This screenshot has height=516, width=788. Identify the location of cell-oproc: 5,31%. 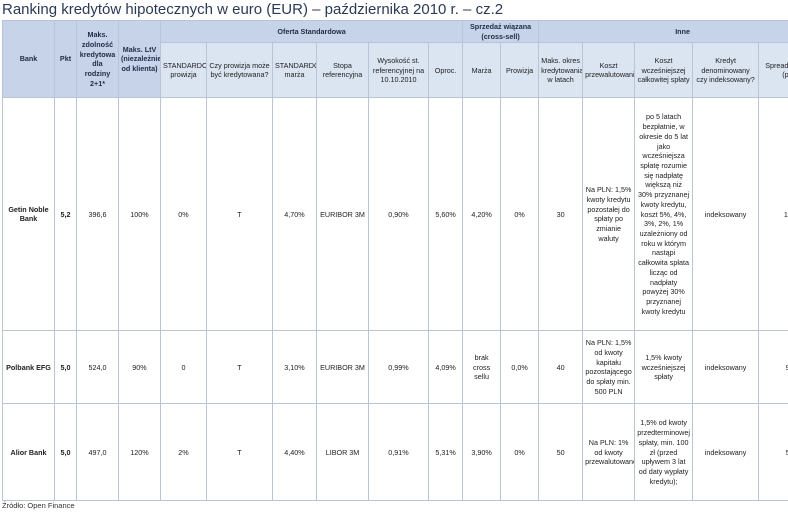
(445, 452).